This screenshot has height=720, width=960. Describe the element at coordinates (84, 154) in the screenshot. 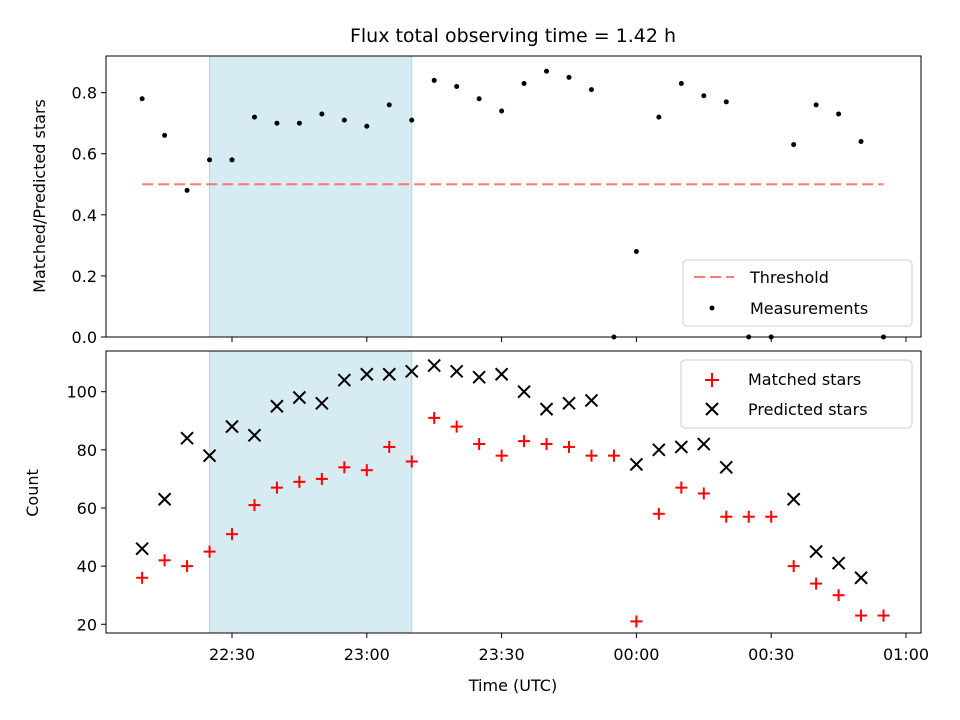

I see `top-y-tick-label: 0.6` at that location.